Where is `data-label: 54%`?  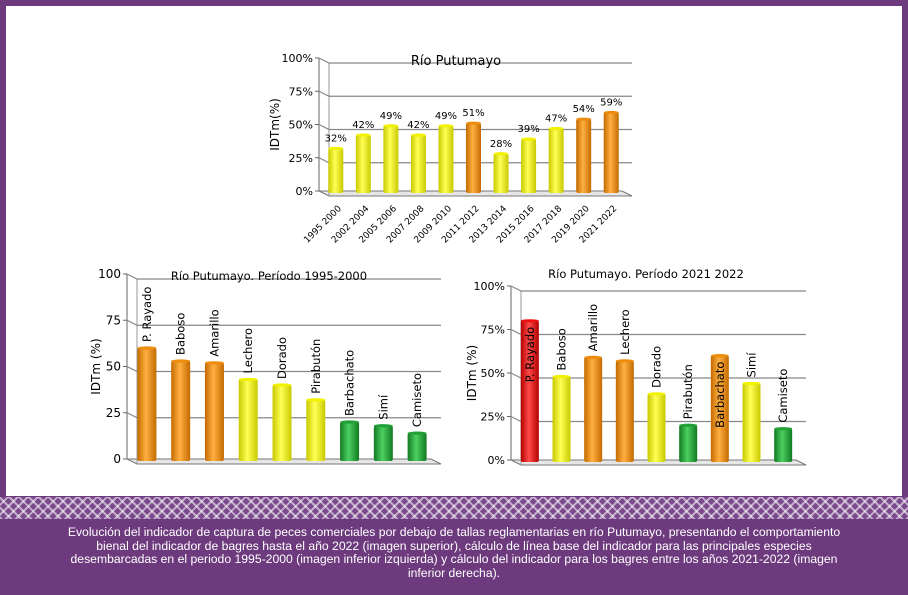 data-label: 54% is located at coordinates (584, 109).